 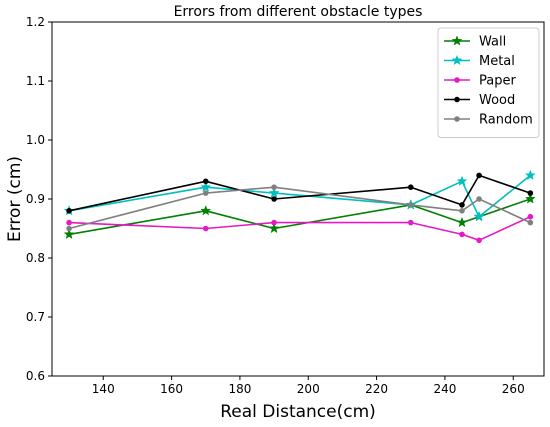 What do you see at coordinates (457, 99) in the screenshot?
I see `legend-marker-wood` at bounding box center [457, 99].